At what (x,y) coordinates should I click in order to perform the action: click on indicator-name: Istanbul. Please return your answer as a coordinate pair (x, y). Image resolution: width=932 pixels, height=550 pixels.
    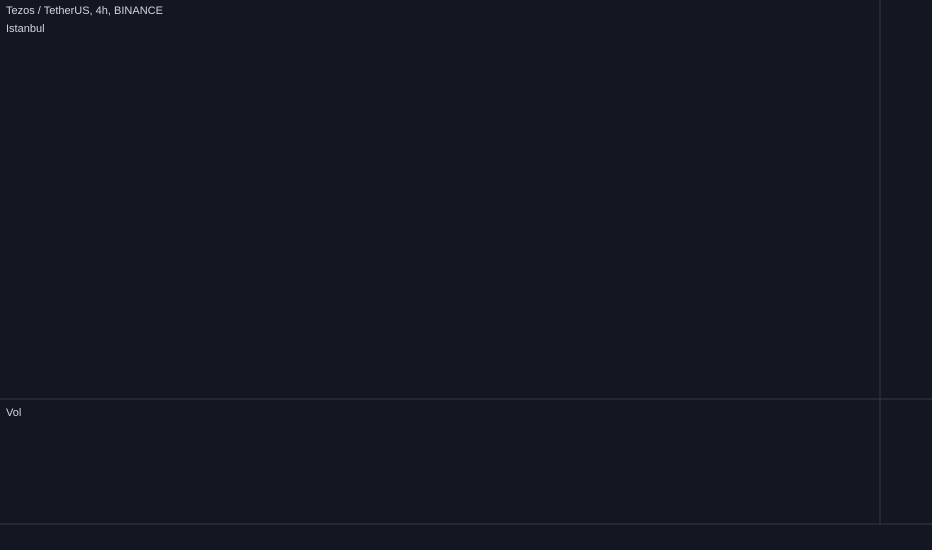
    Looking at the image, I should click on (25, 29).